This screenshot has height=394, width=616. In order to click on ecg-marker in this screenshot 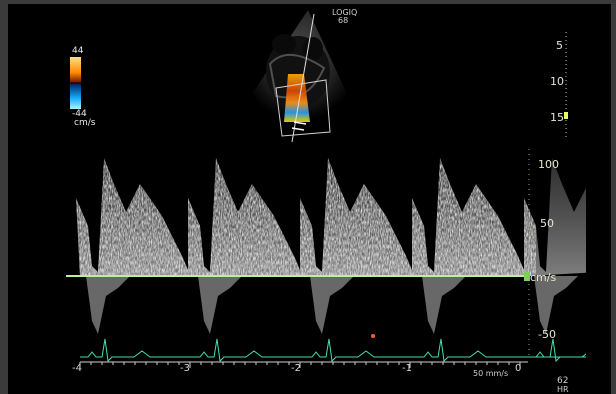, I will do `click(373, 336)`.